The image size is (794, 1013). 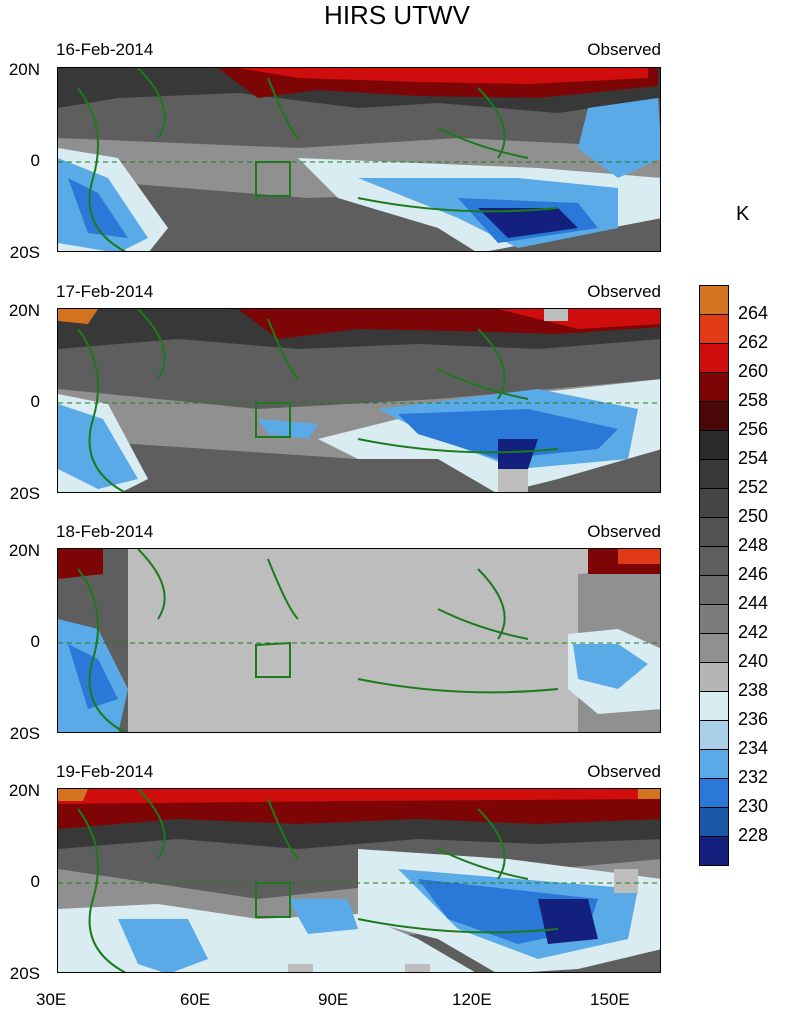 What do you see at coordinates (105, 531) in the screenshot?
I see `panel-3-date: 18-Feb-2014` at bounding box center [105, 531].